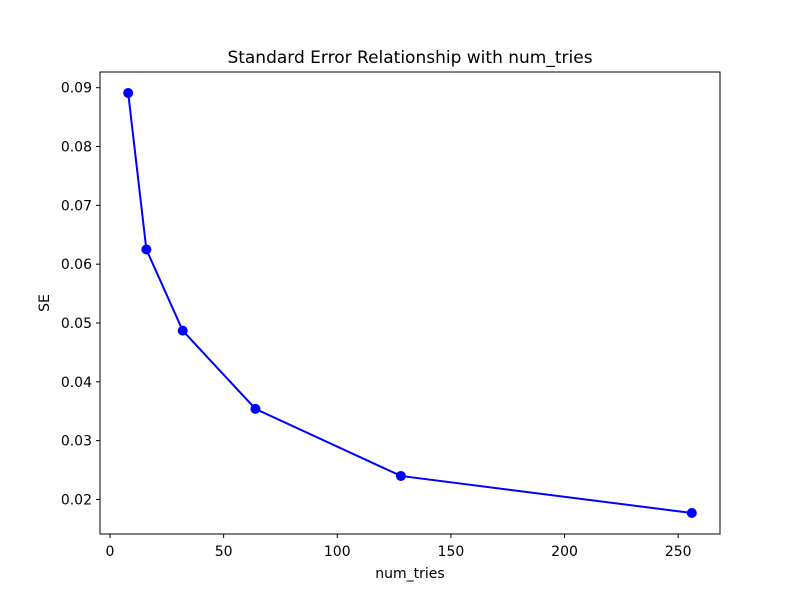 This screenshot has width=800, height=604. I want to click on y-axis: 0.02 0.03 0.04 0.05 0.06 0.07 0.08 0.09, so click(80, 294).